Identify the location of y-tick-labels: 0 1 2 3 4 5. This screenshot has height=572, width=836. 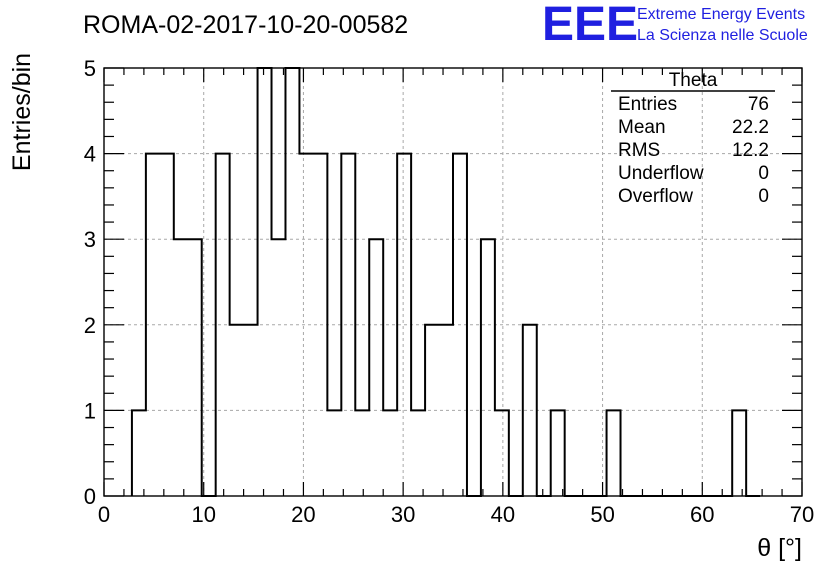
(90, 282).